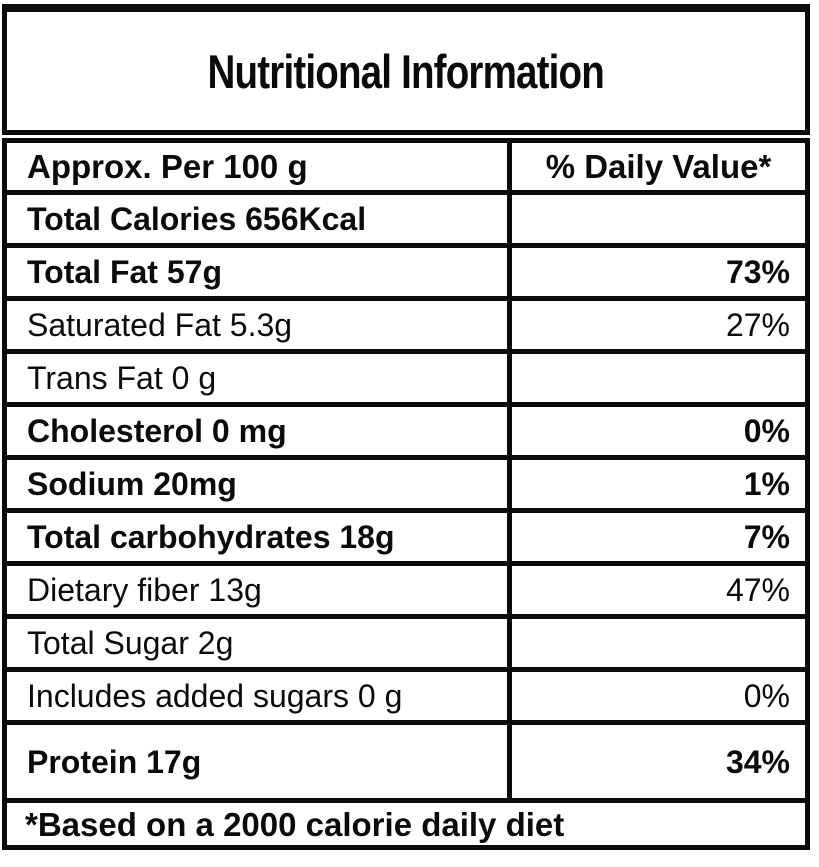  What do you see at coordinates (766, 484) in the screenshot?
I see `daily-value: 1%` at bounding box center [766, 484].